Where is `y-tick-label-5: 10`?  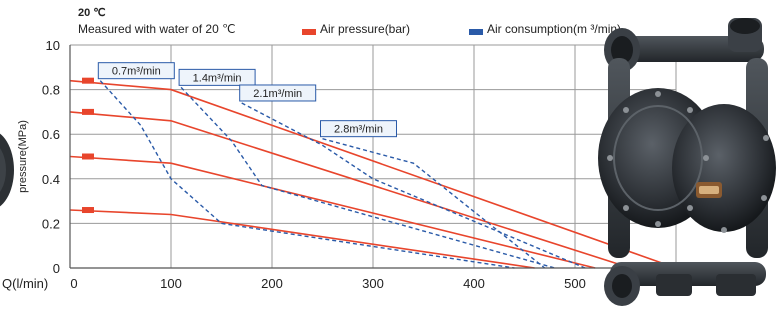 y-tick-label-5: 10 is located at coordinates (53, 45).